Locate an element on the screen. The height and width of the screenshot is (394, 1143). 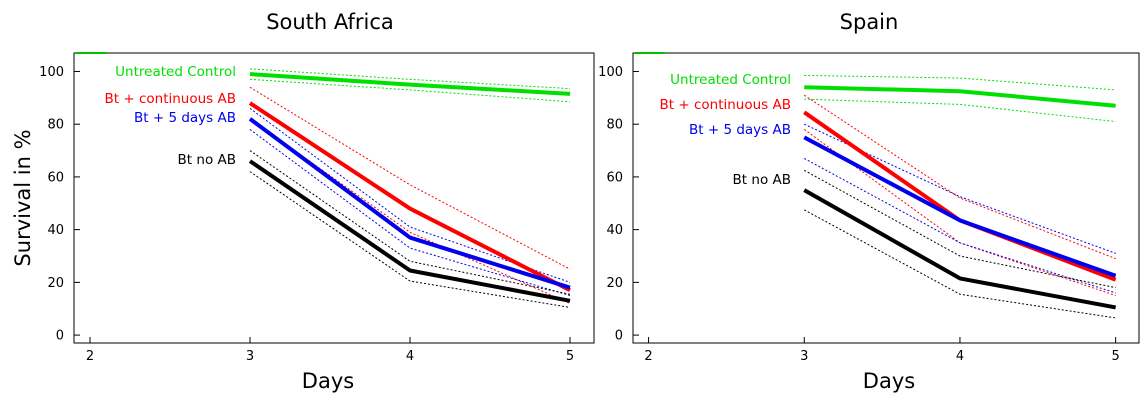
chart-title: Spain is located at coordinates (869, 22).